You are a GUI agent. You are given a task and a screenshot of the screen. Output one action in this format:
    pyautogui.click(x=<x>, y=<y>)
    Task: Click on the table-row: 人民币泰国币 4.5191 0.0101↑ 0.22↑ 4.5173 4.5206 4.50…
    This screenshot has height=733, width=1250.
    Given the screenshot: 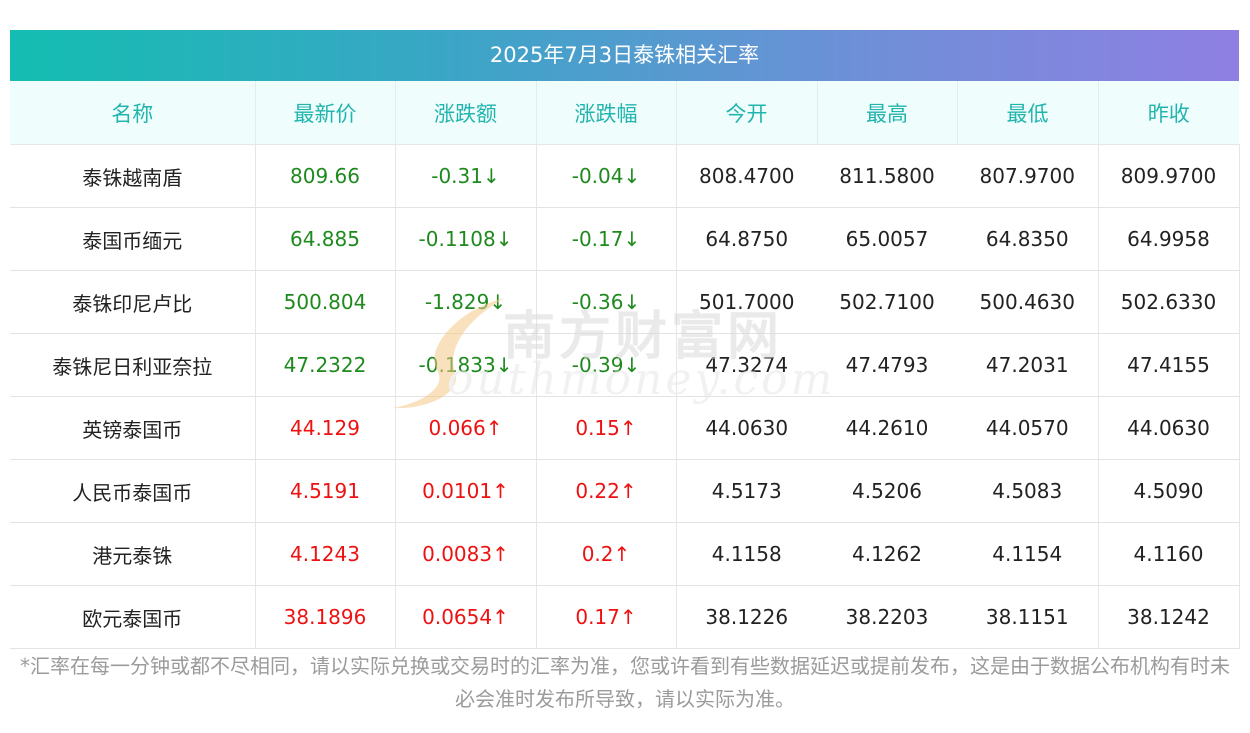 What is the action you would take?
    pyautogui.click(x=625, y=491)
    